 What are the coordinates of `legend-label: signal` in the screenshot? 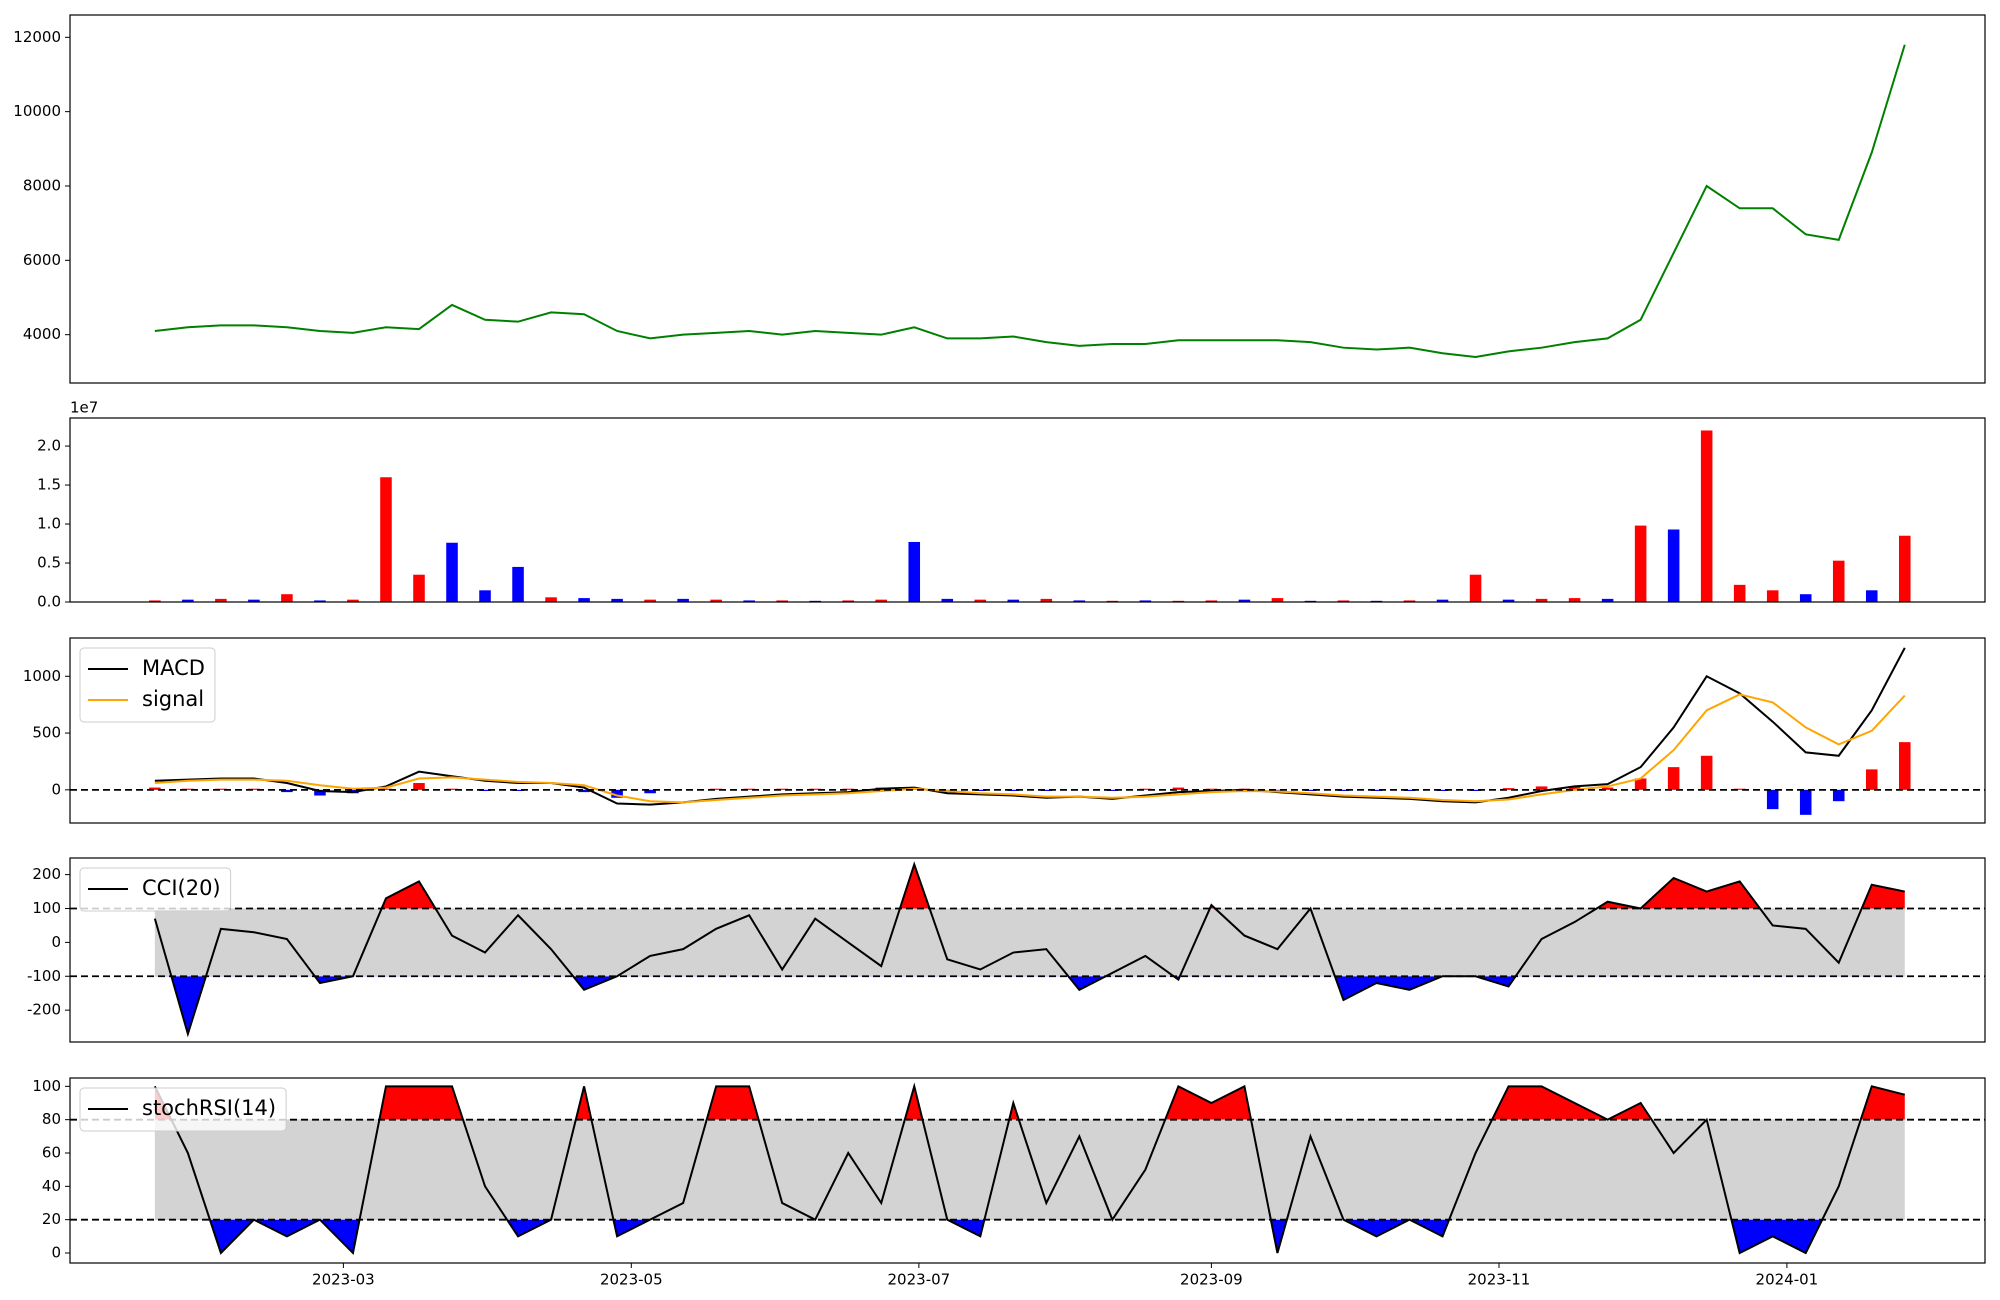 It's located at (173, 699).